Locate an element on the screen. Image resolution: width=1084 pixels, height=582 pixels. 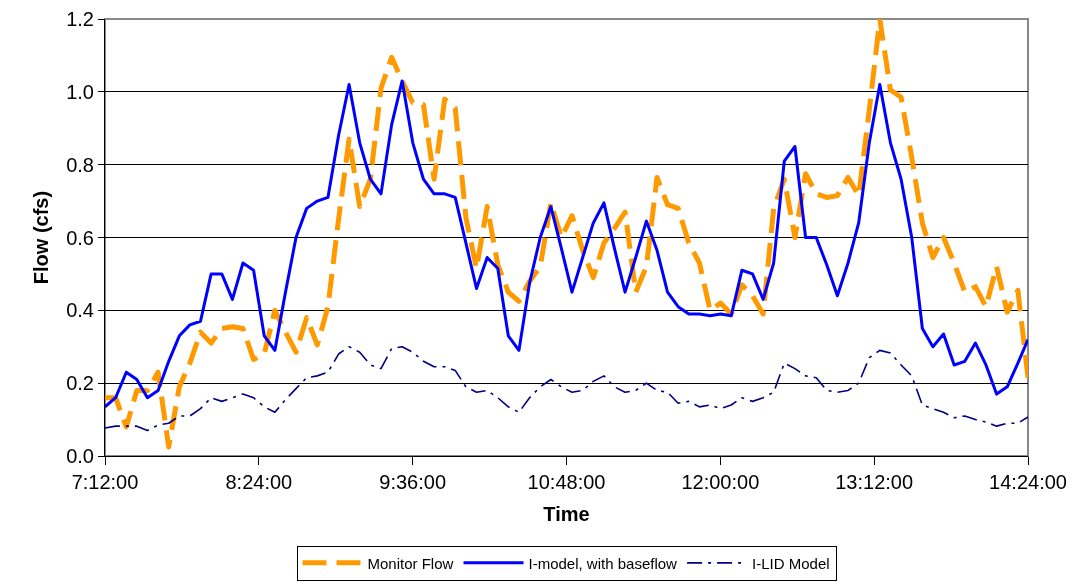
y-axis-title: Flow (cfs) is located at coordinates (40, 237).